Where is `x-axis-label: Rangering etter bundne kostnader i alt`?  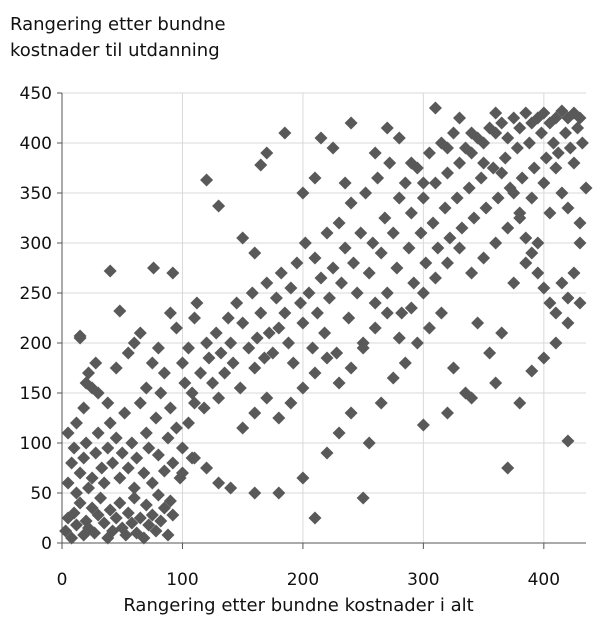
x-axis-label: Rangering etter bundne kostnader i alt is located at coordinates (298, 605).